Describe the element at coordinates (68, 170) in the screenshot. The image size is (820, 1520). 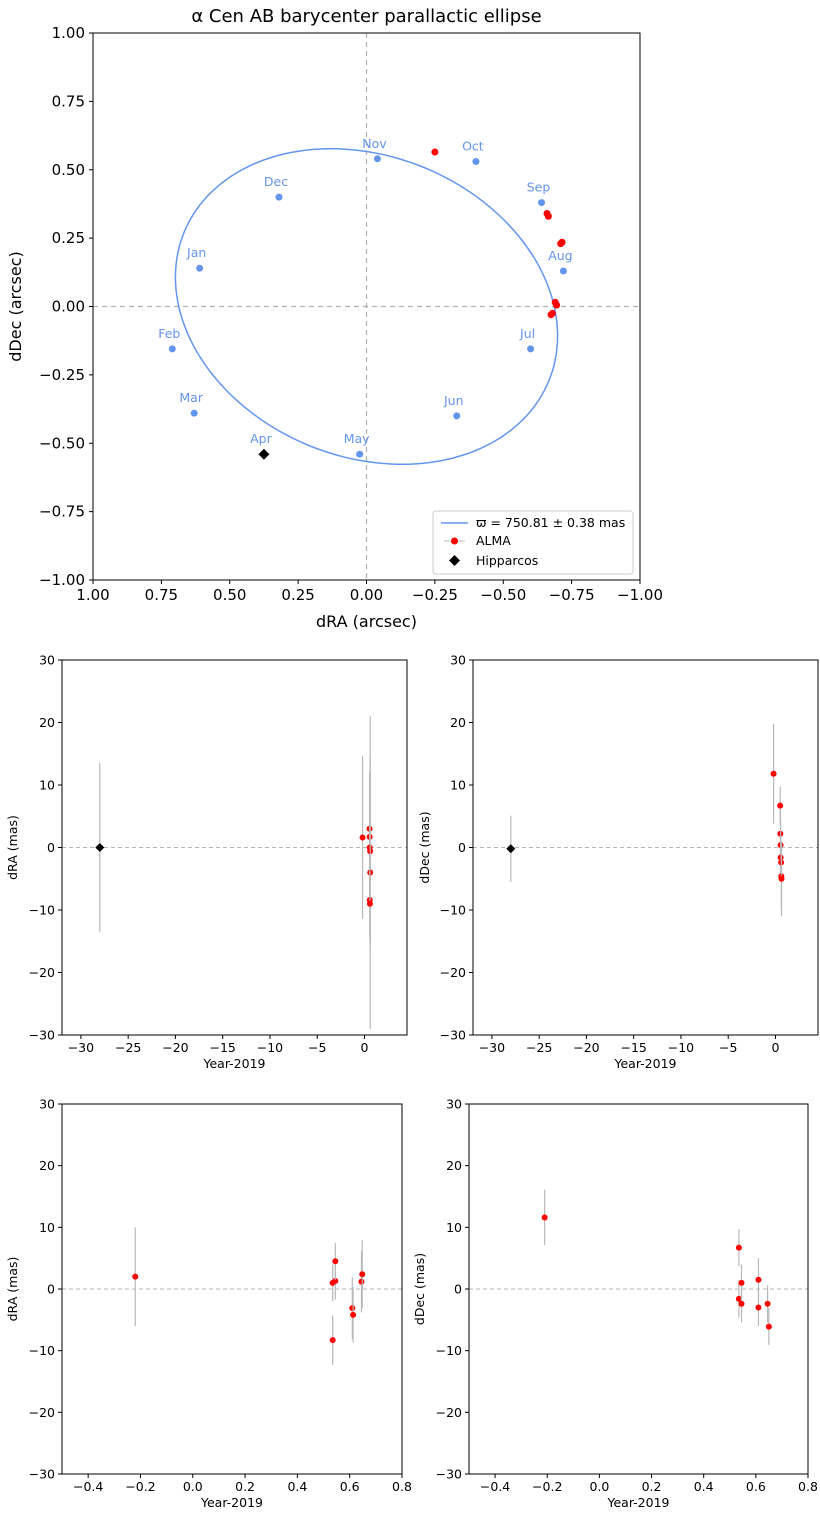
I see `y-tick-label: 0.50` at that location.